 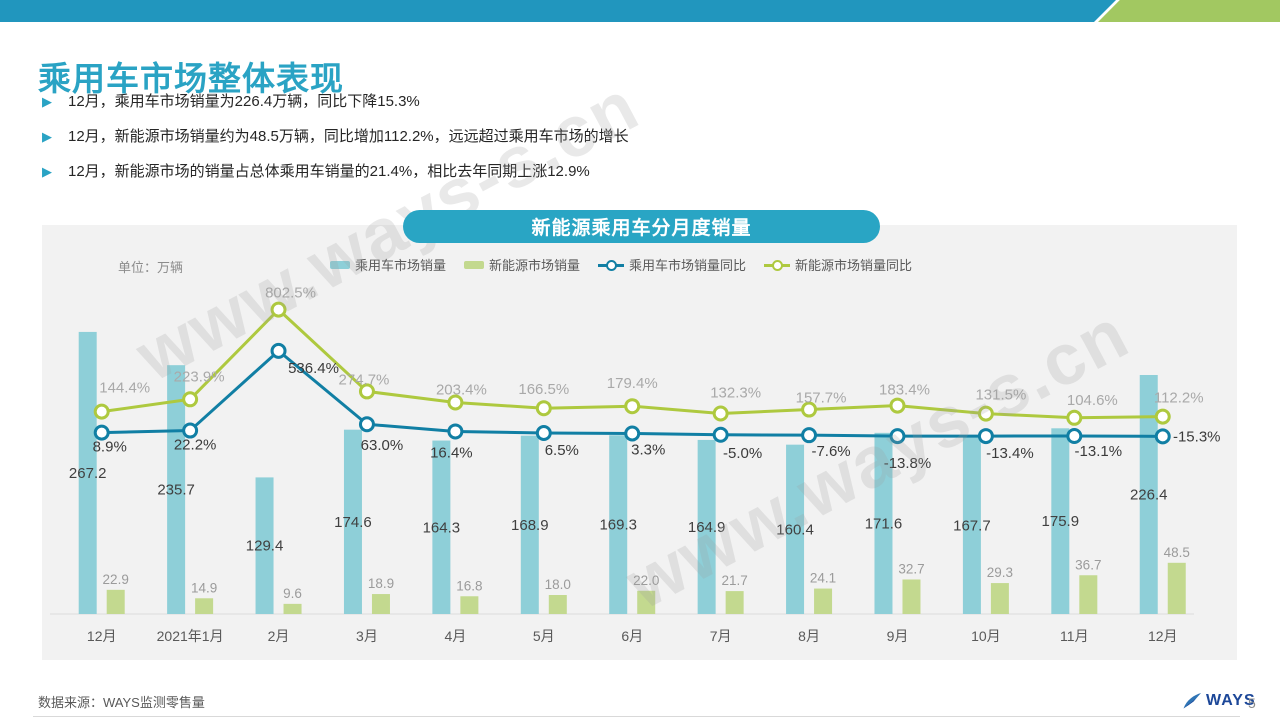 I want to click on bar-value-label: 36.7, so click(x=1088, y=564).